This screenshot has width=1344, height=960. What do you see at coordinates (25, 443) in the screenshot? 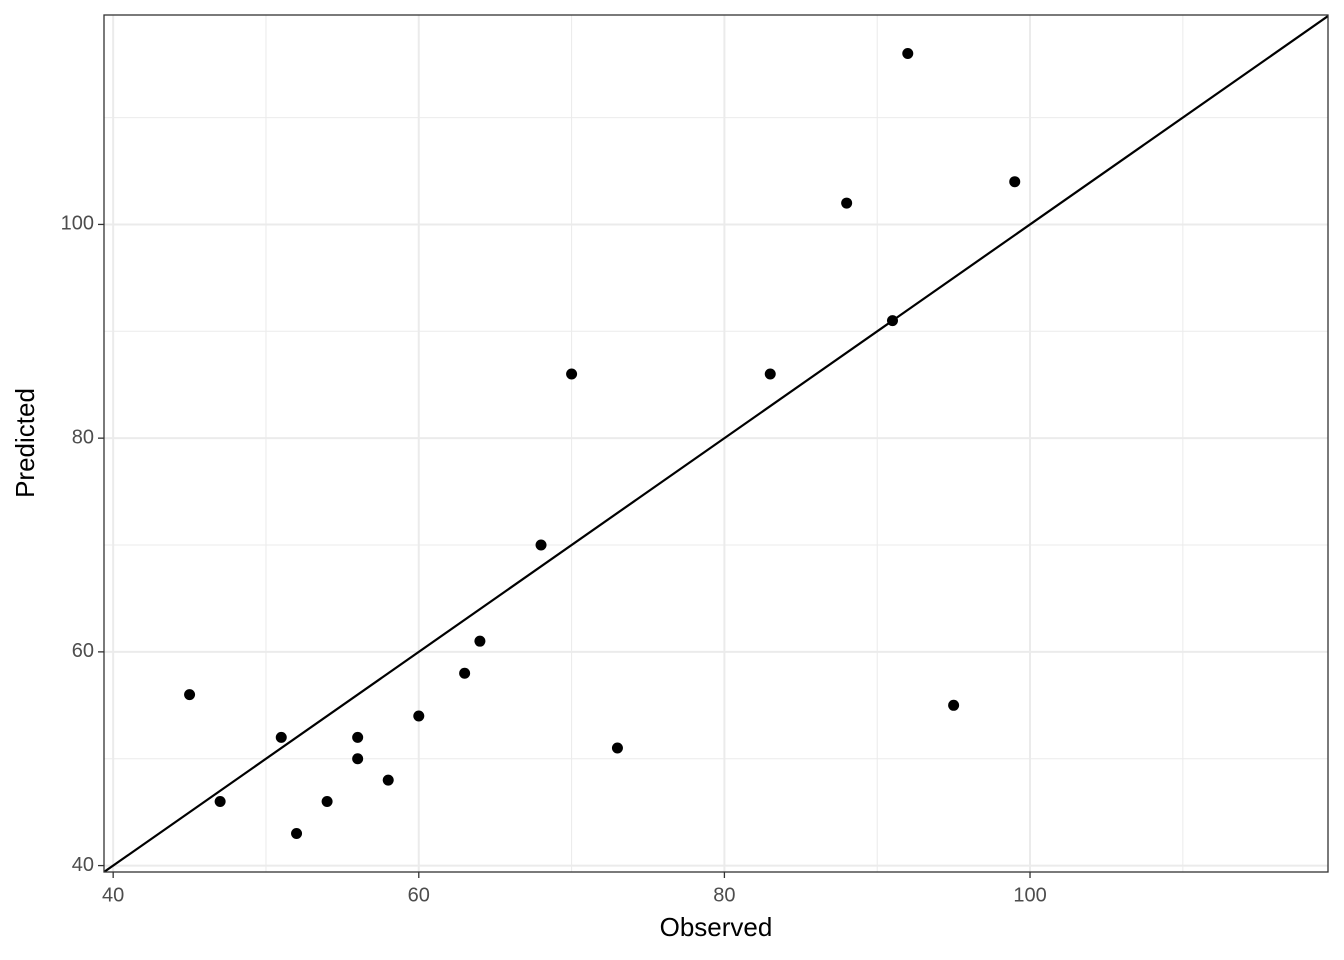
I see `y-axis-title: Predicted` at bounding box center [25, 443].